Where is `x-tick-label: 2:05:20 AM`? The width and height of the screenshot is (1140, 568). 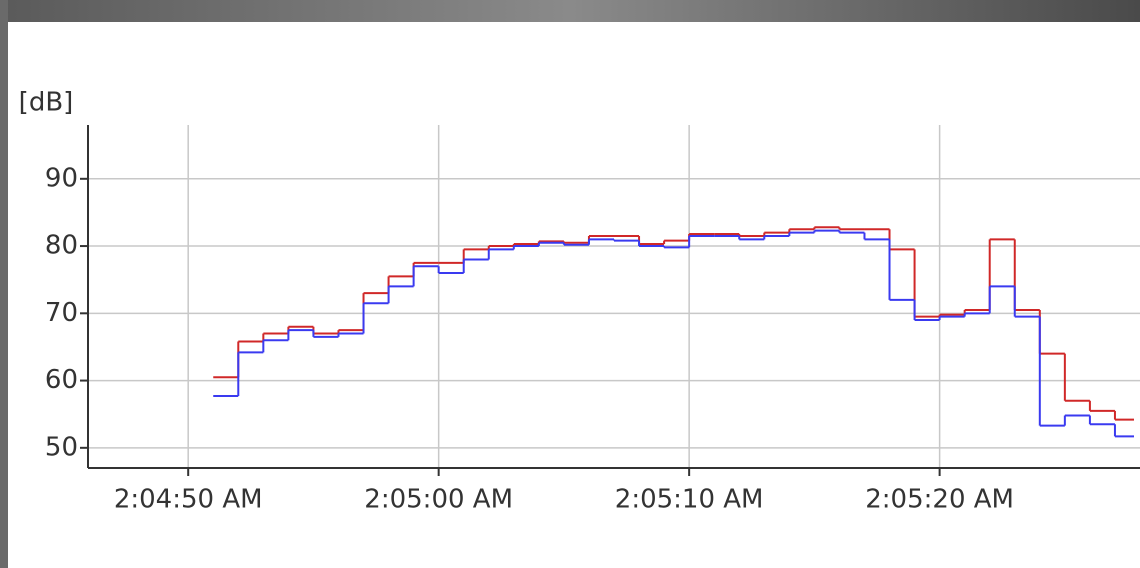 x-tick-label: 2:05:20 AM is located at coordinates (939, 500).